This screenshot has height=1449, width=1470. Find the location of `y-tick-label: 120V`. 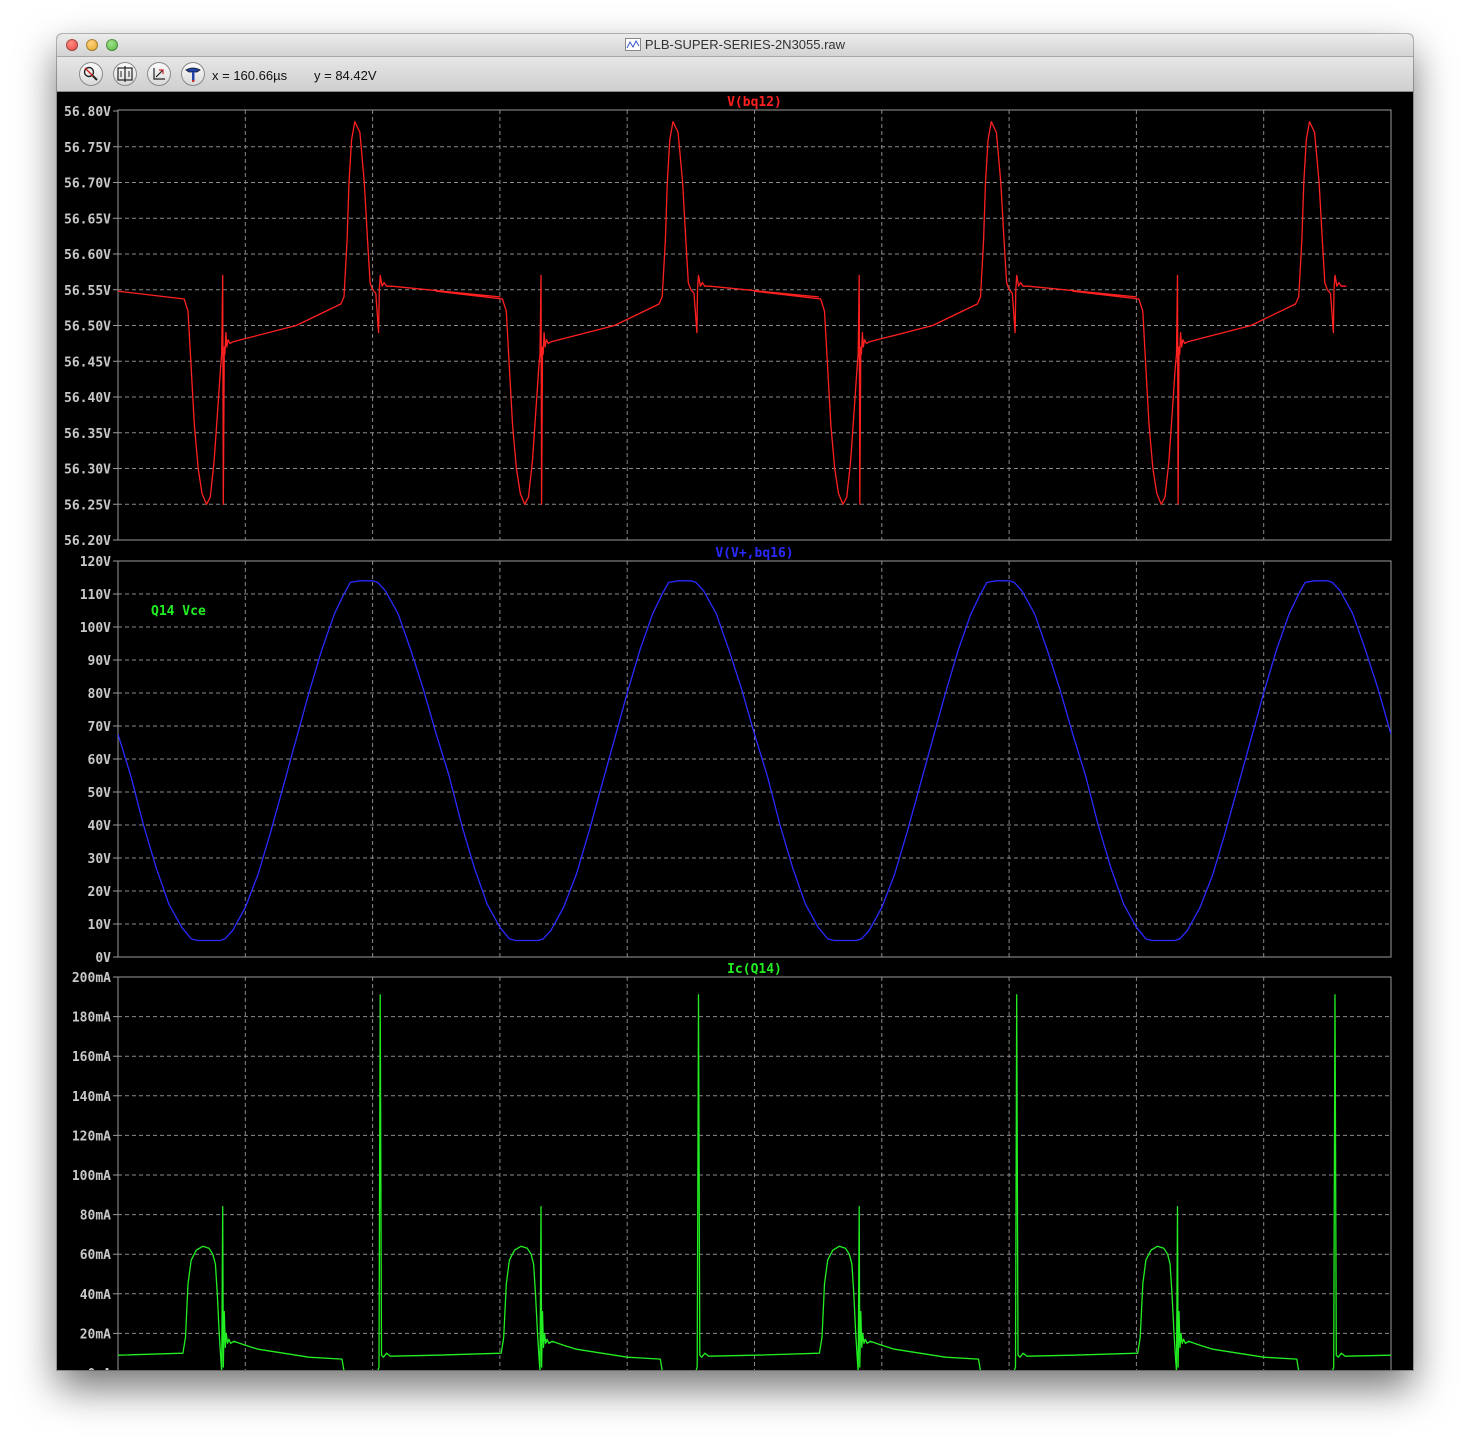

y-tick-label: 120V is located at coordinates (95, 562).